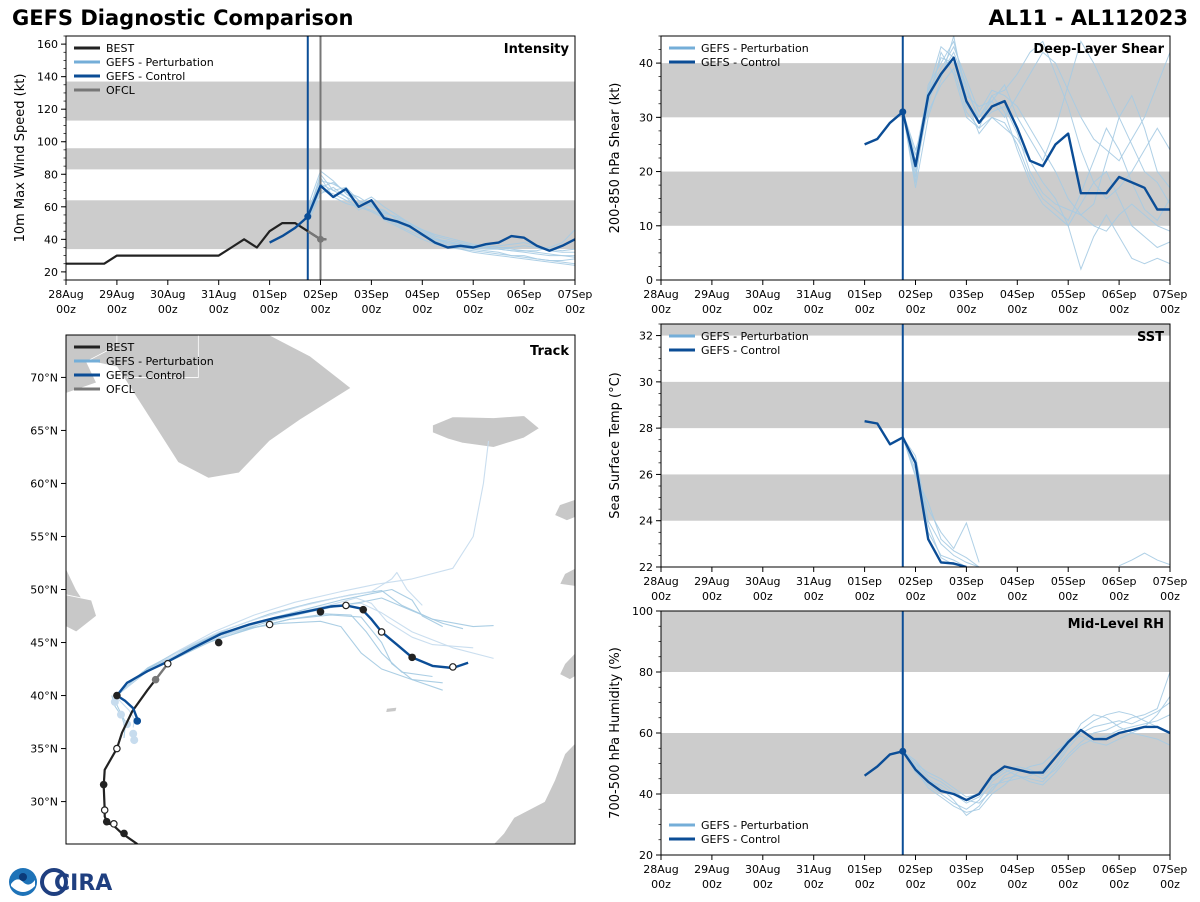 This screenshot has height=902, width=1200. Describe the element at coordinates (646, 474) in the screenshot. I see `sst-ytick-label: 26` at that location.